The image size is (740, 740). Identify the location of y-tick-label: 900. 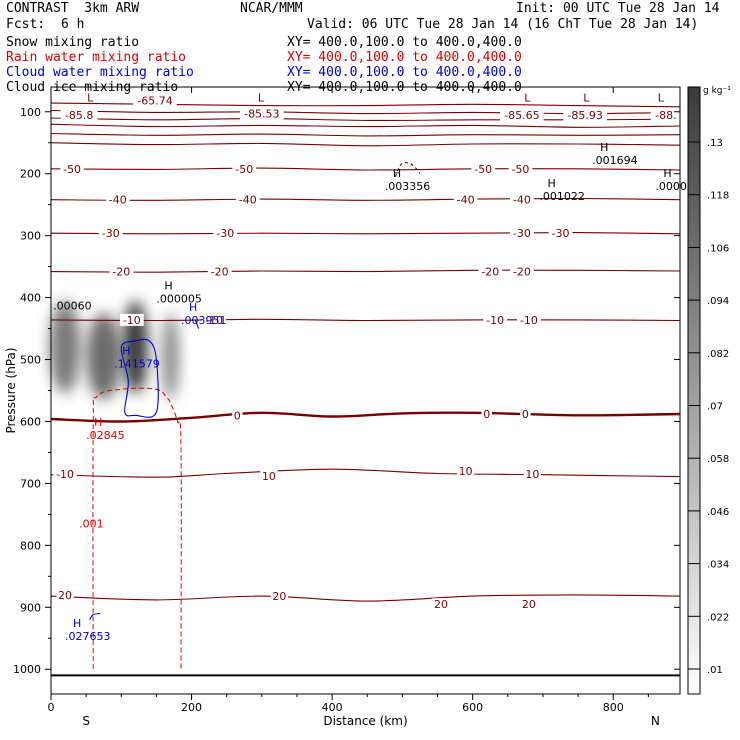
(30, 607).